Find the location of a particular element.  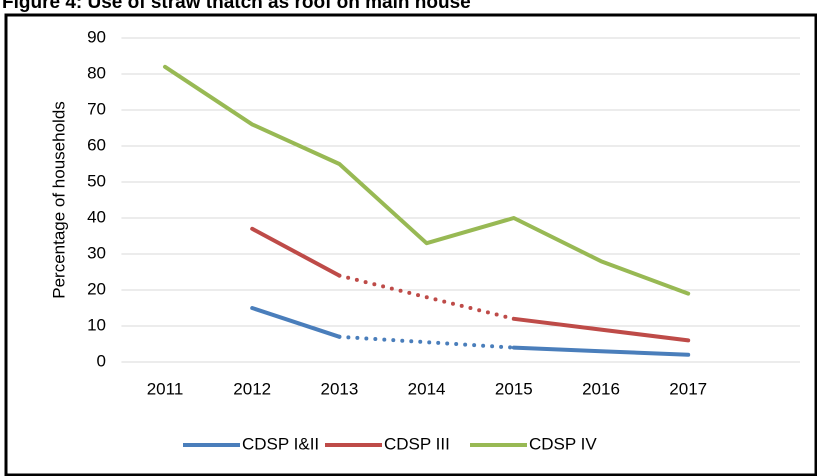

y-tick-label: 0 is located at coordinates (101, 360).